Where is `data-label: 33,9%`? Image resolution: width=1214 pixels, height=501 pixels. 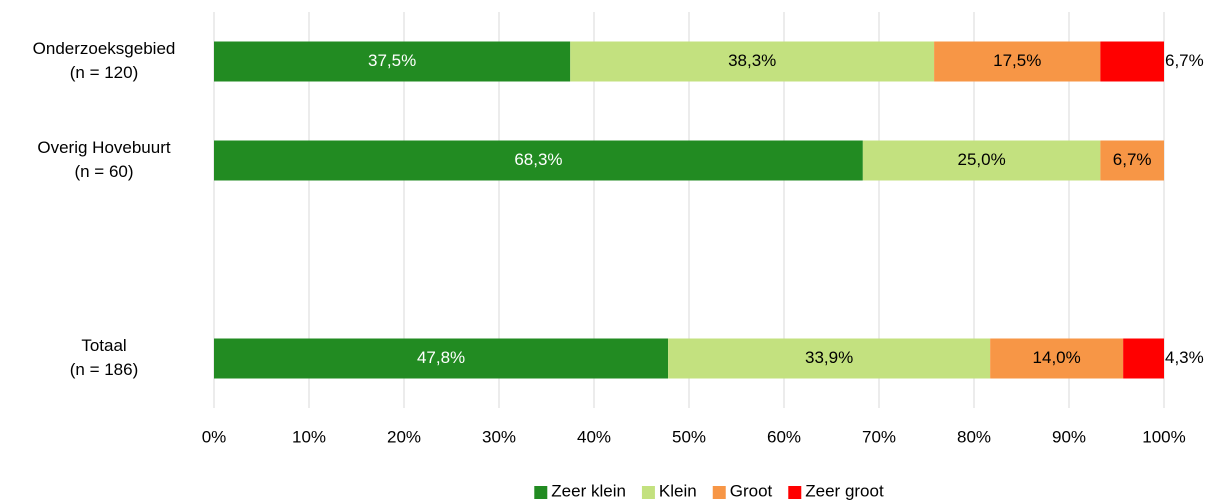 data-label: 33,9% is located at coordinates (829, 357).